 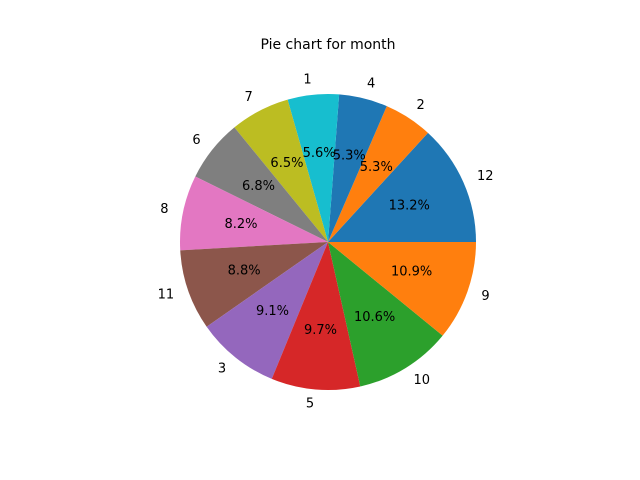 I want to click on slice-label-7: 7, so click(x=248, y=97).